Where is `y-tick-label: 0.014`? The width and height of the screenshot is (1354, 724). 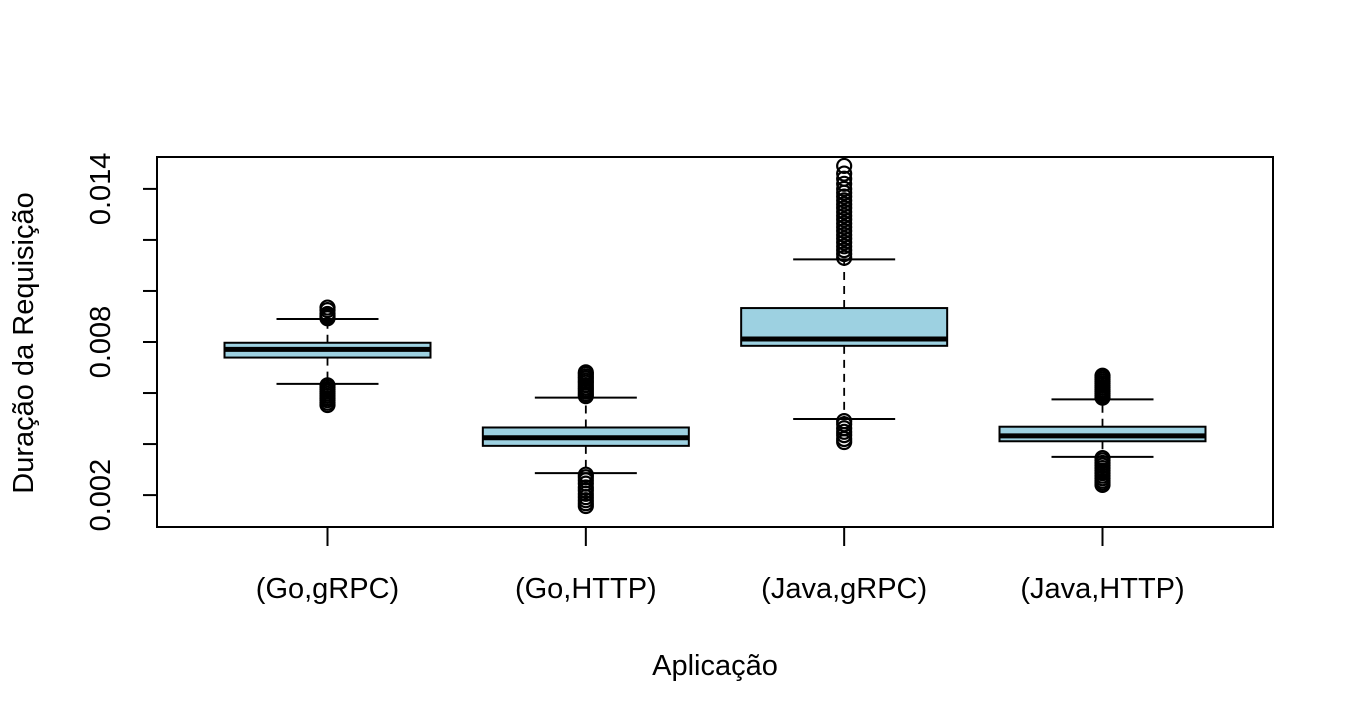
y-tick-label: 0.014 is located at coordinates (101, 189).